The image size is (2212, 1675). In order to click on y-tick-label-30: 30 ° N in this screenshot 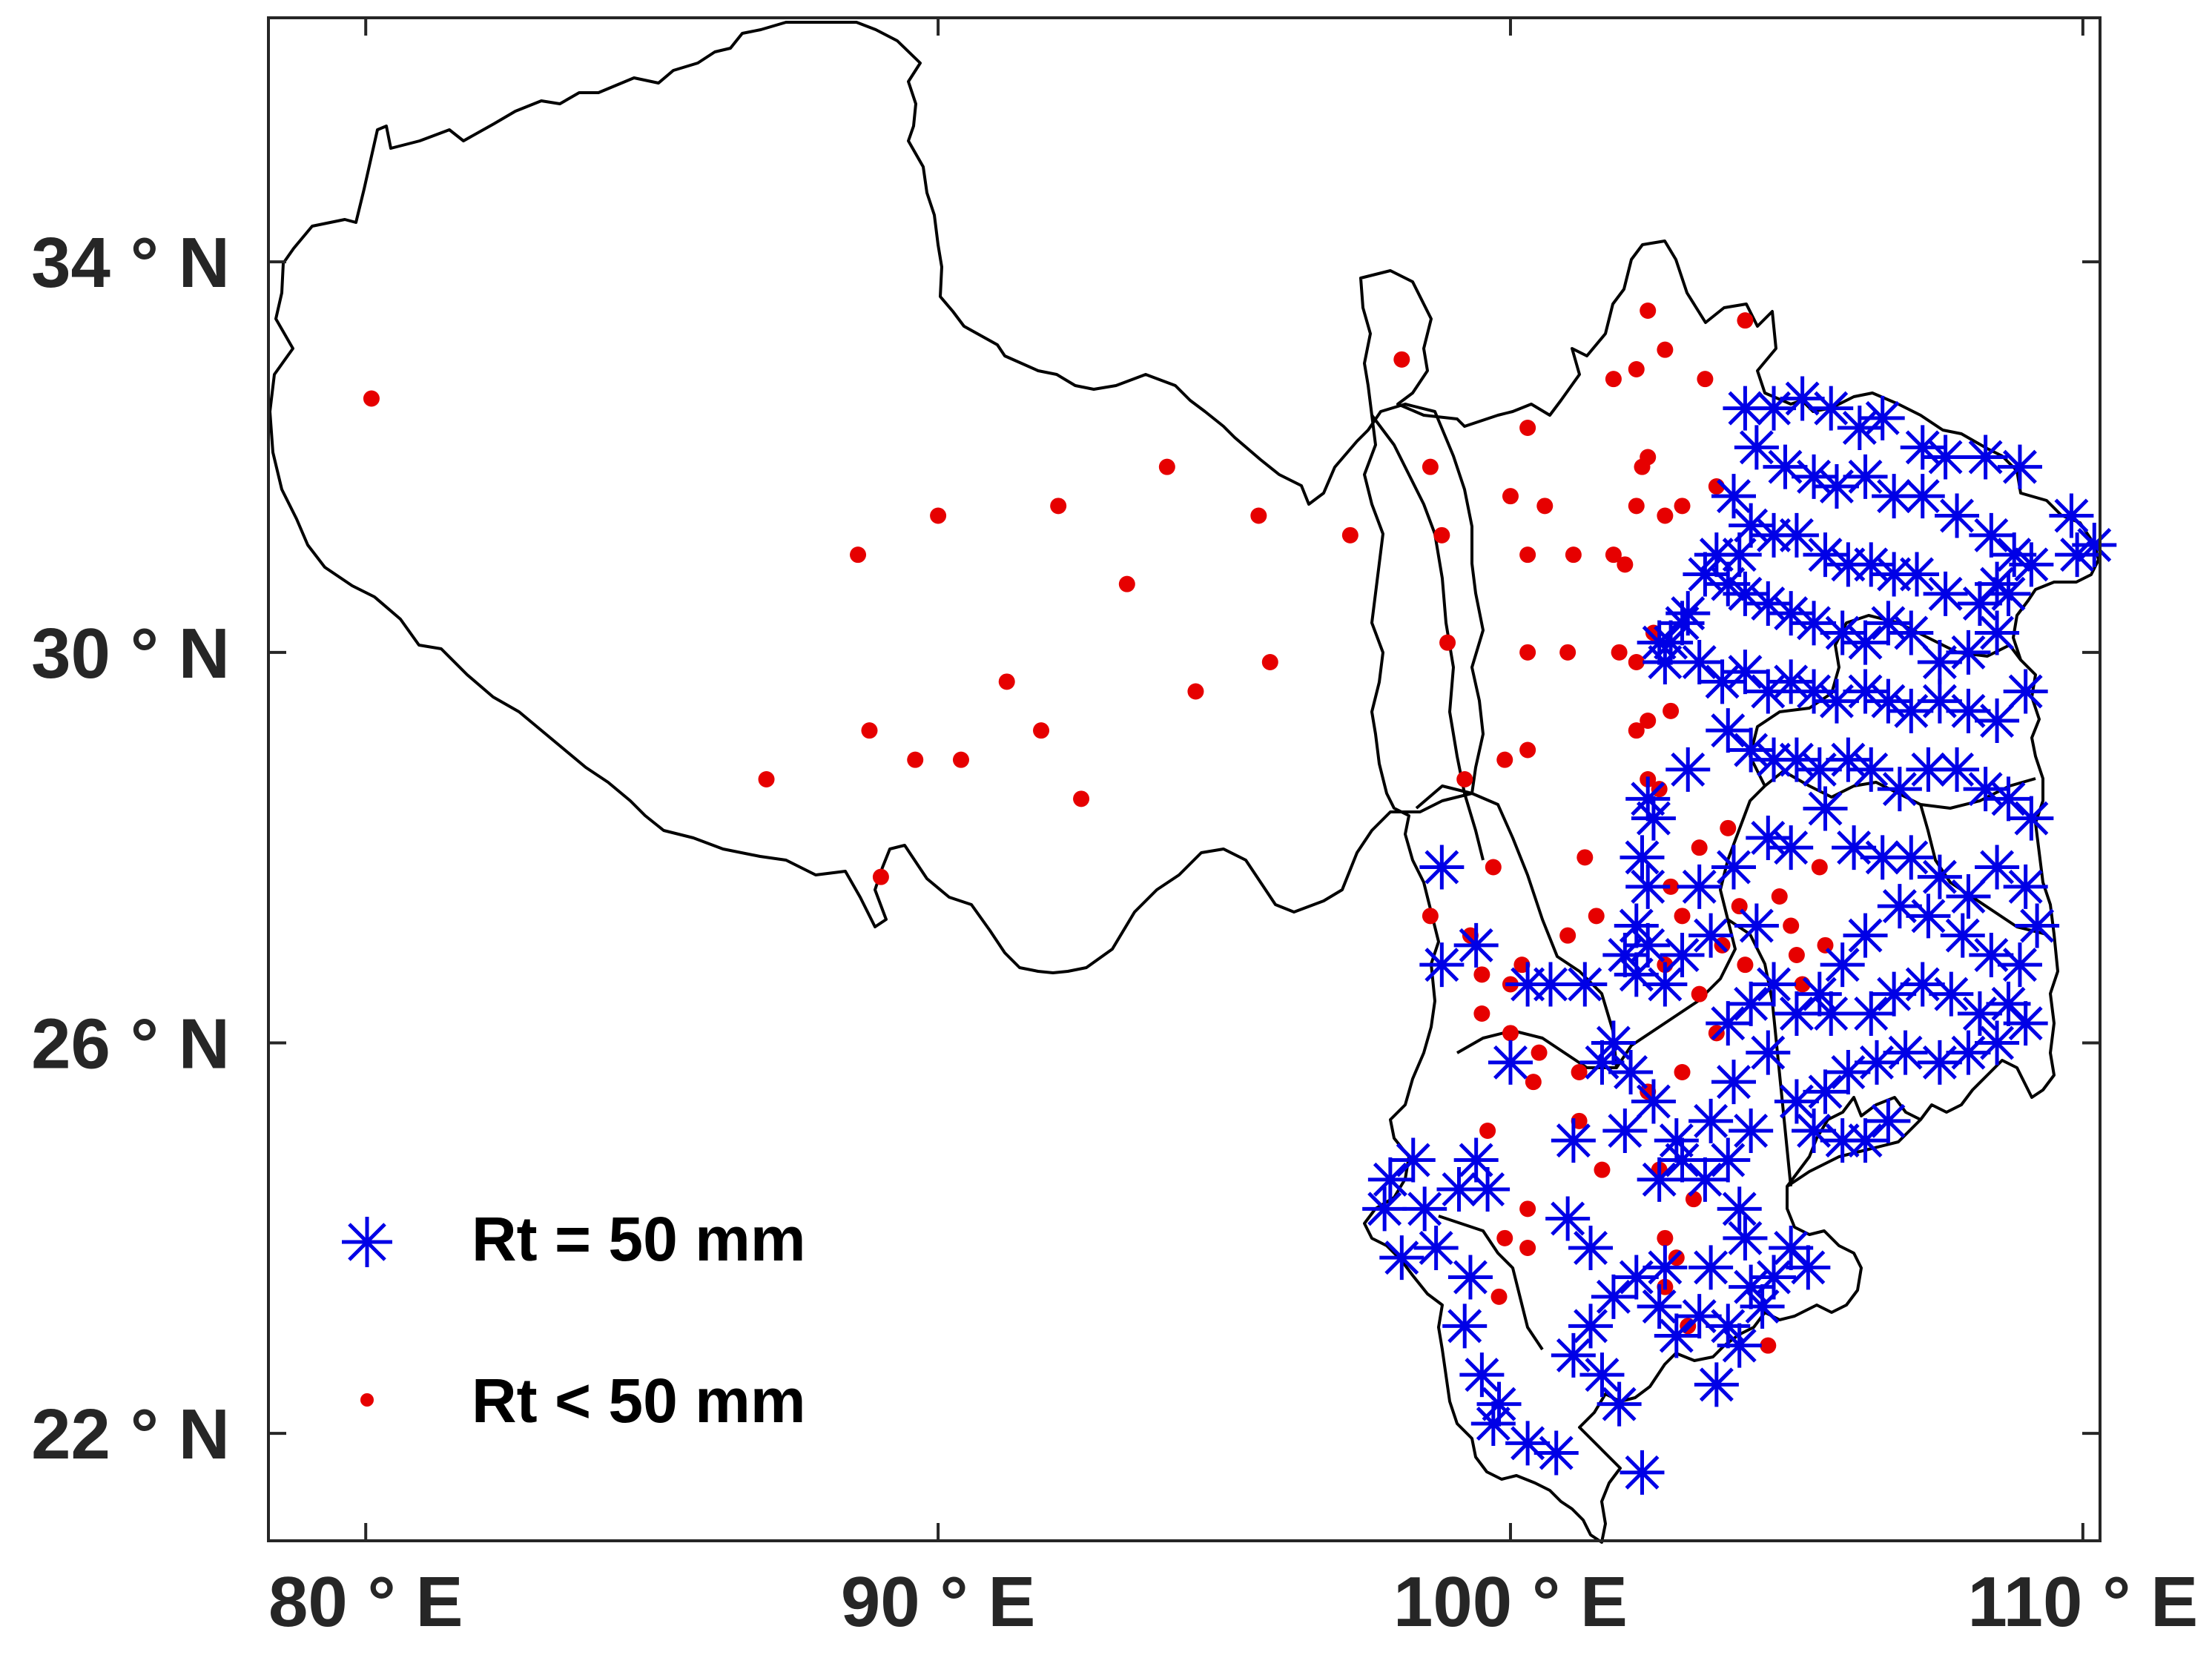, I will do `click(130, 653)`.